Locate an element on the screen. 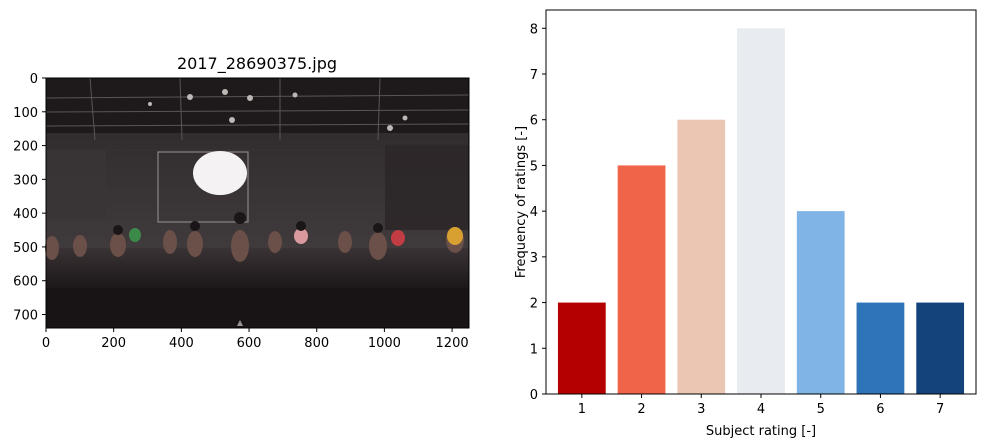 The height and width of the screenshot is (448, 986). image-y-tick-label: 700 is located at coordinates (25, 315).